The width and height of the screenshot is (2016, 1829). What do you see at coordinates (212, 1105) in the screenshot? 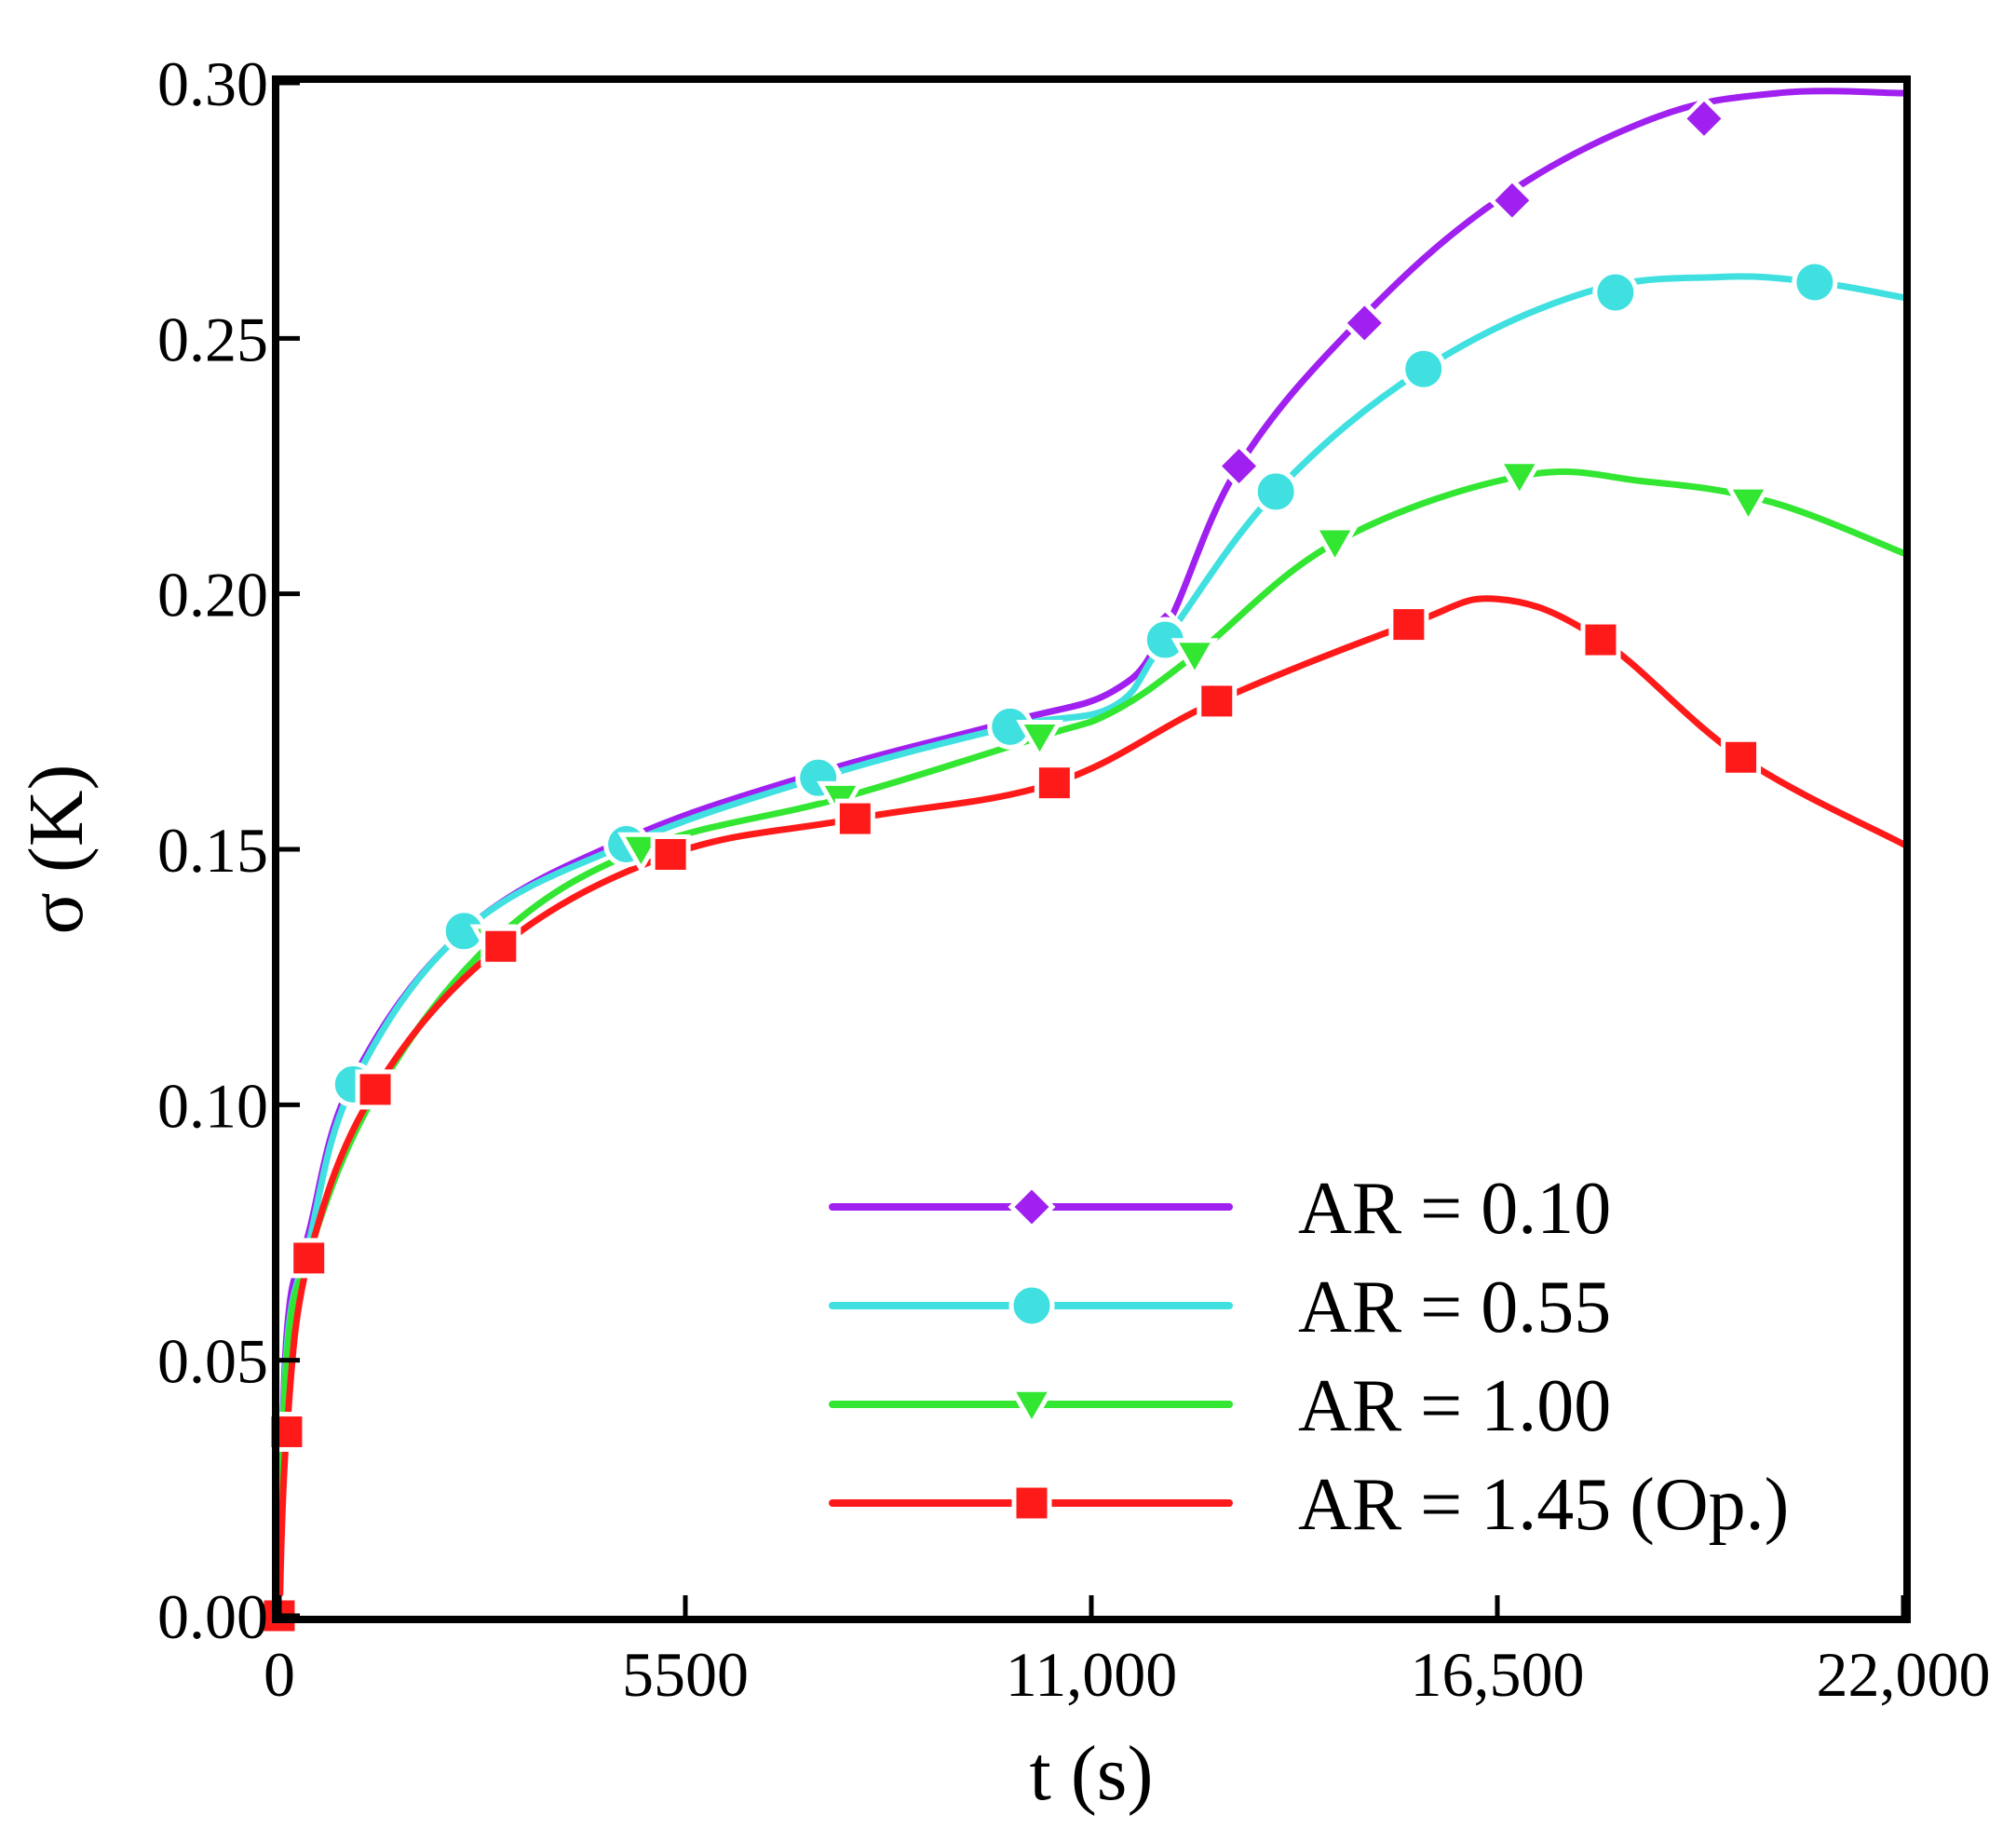
I see `y-tick-label: 0.10` at bounding box center [212, 1105].